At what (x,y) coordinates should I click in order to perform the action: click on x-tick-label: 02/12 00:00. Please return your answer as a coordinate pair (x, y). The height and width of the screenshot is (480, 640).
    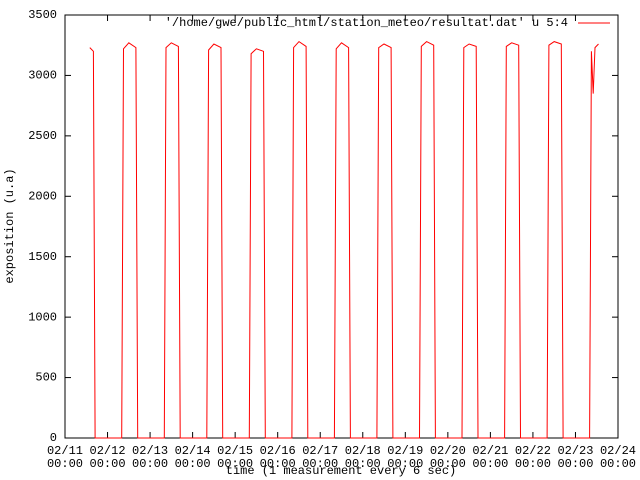
    Looking at the image, I should click on (107, 457).